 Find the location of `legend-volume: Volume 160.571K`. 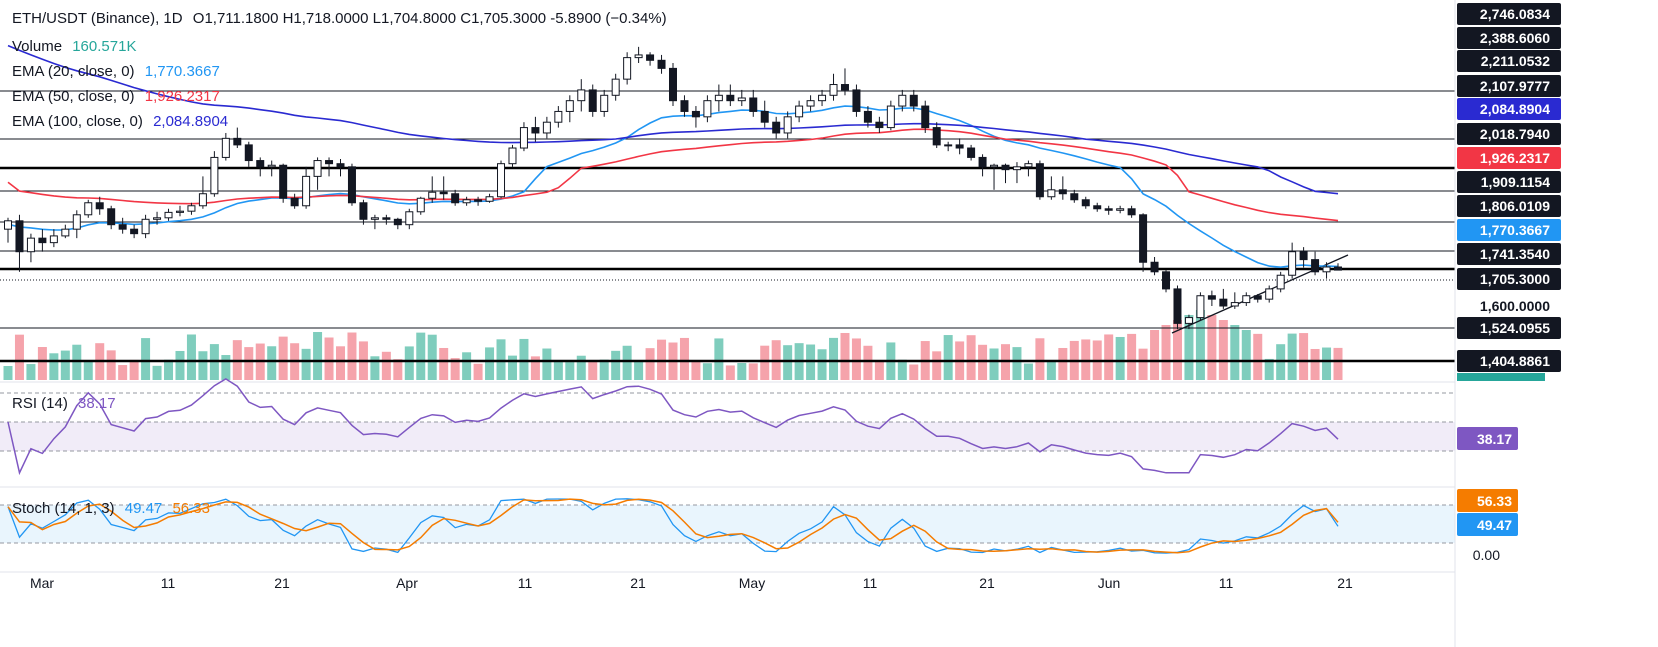

legend-volume: Volume 160.571K is located at coordinates (77, 46).